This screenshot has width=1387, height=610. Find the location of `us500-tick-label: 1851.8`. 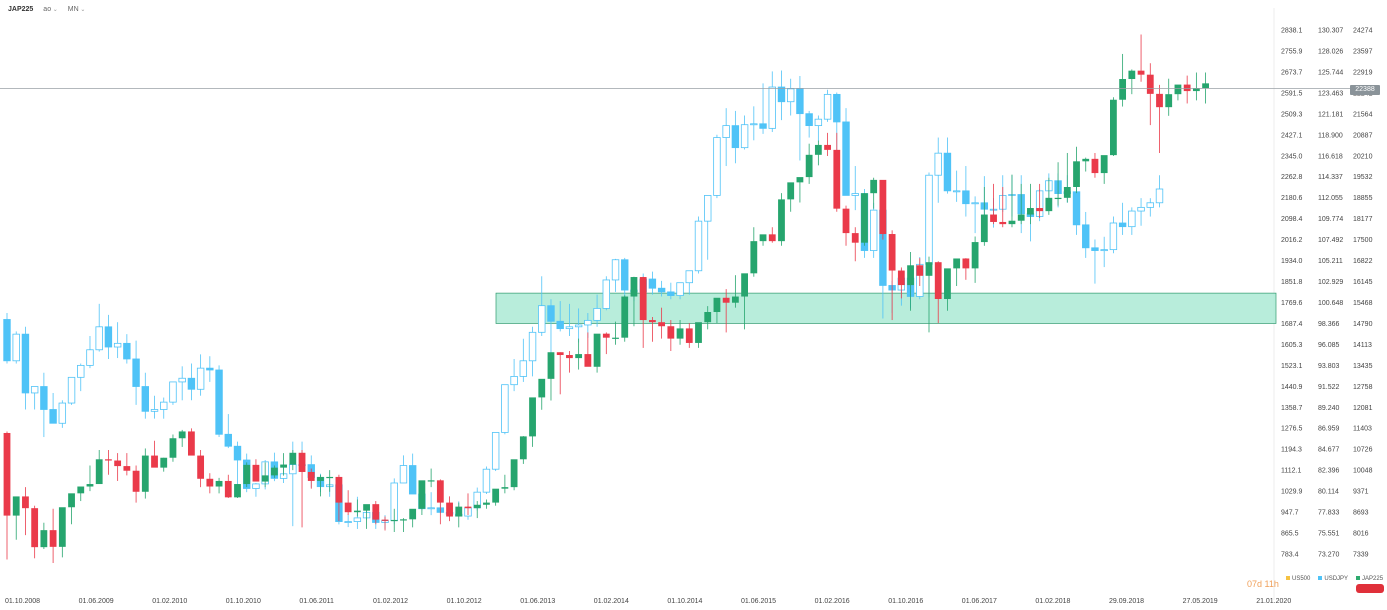

us500-tick-label: 1851.8 is located at coordinates (1292, 282).